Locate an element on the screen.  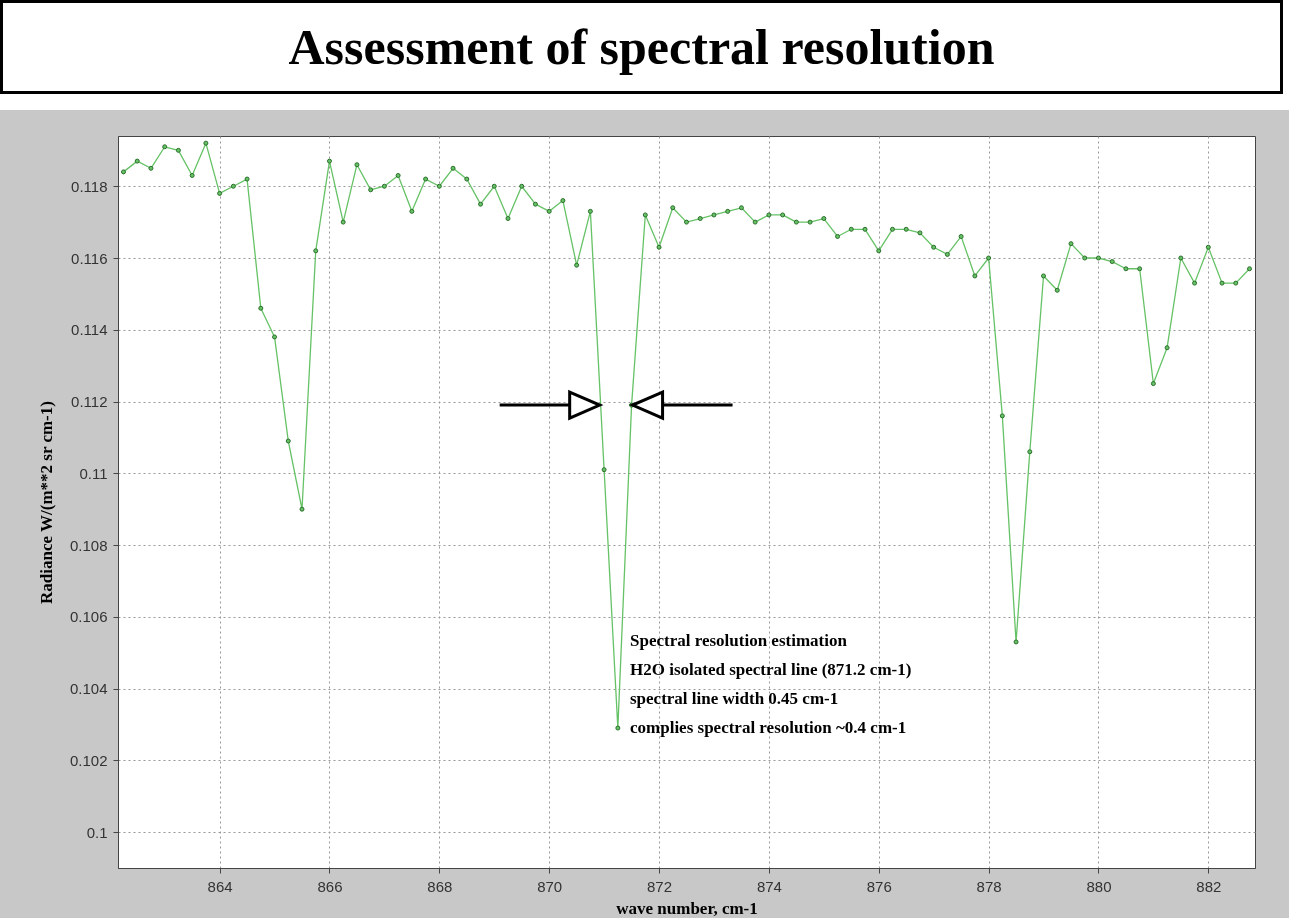
x-tick-label: 868 is located at coordinates (440, 886).